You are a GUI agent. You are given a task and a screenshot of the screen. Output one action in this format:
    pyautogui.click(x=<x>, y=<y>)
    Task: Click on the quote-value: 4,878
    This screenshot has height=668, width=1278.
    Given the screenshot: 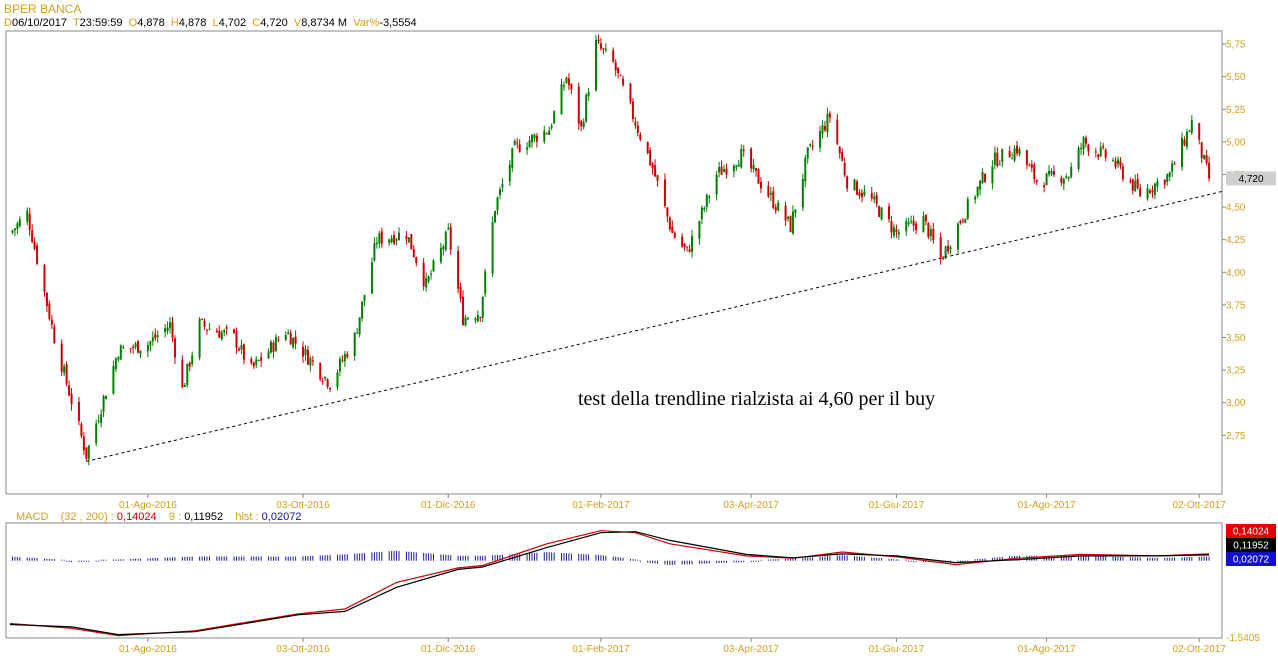 What is the action you would take?
    pyautogui.click(x=151, y=23)
    